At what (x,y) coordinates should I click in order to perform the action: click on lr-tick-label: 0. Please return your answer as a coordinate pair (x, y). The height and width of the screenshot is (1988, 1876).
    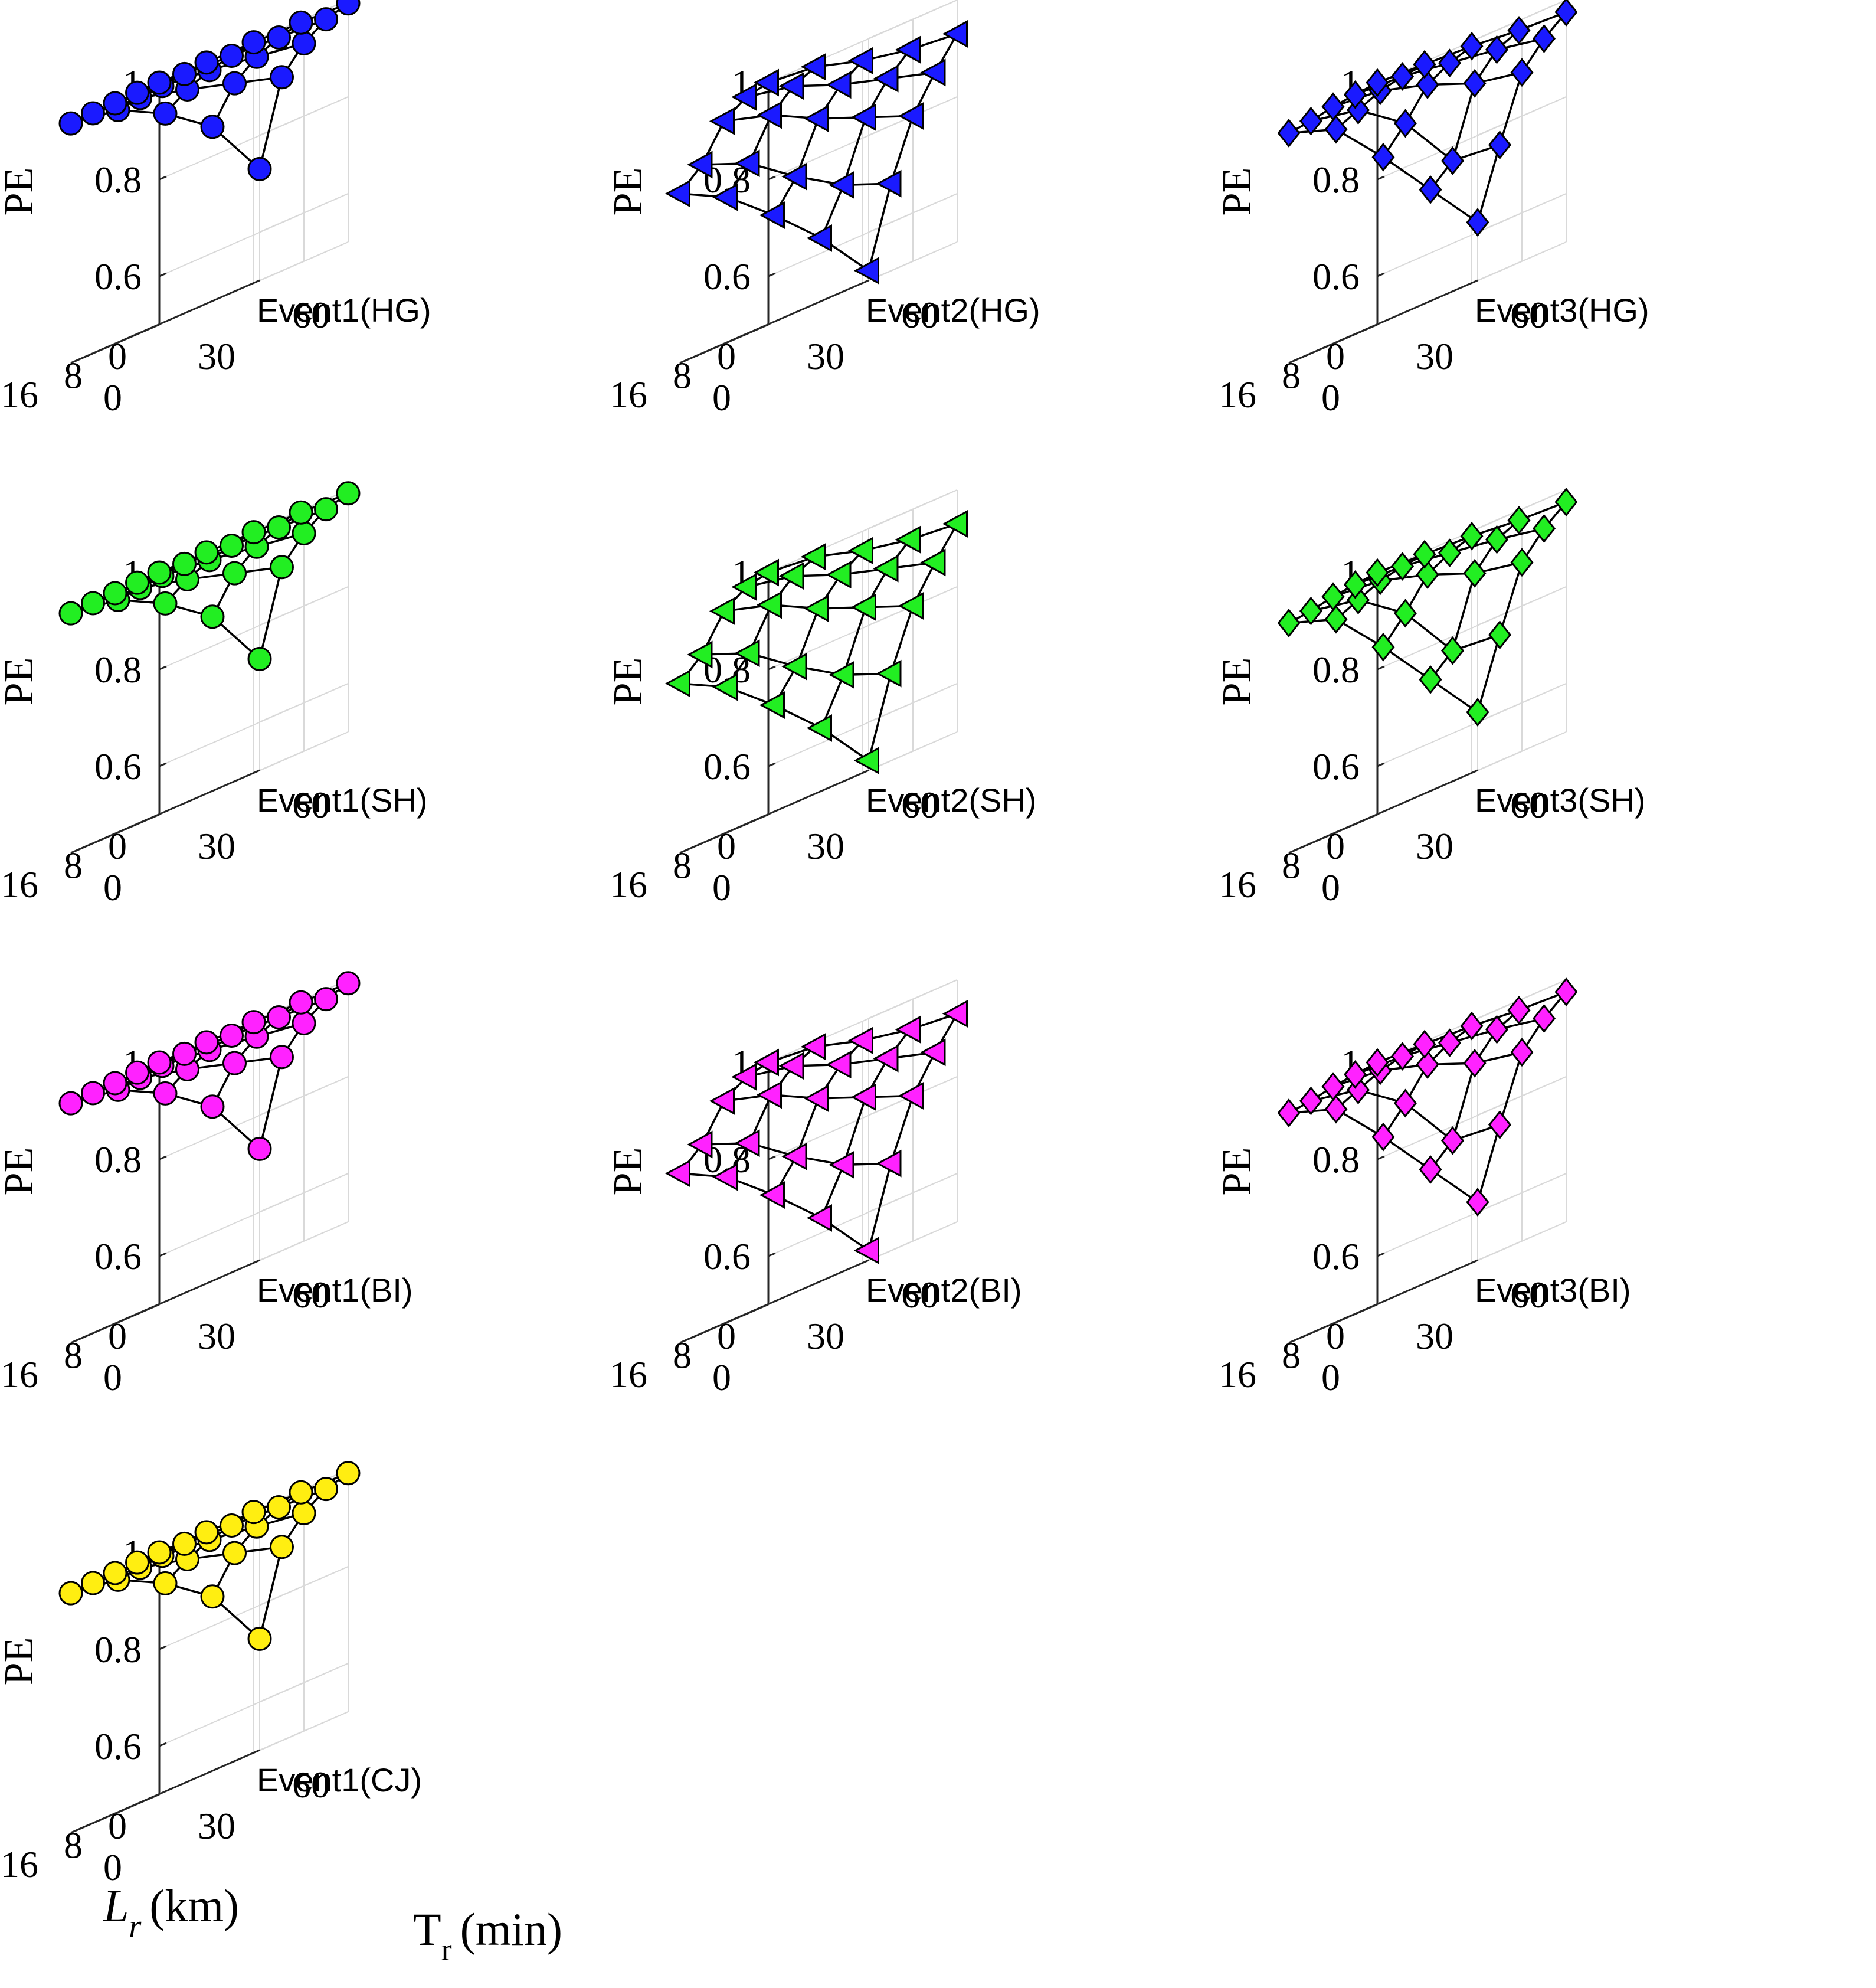
    Looking at the image, I should click on (1335, 356).